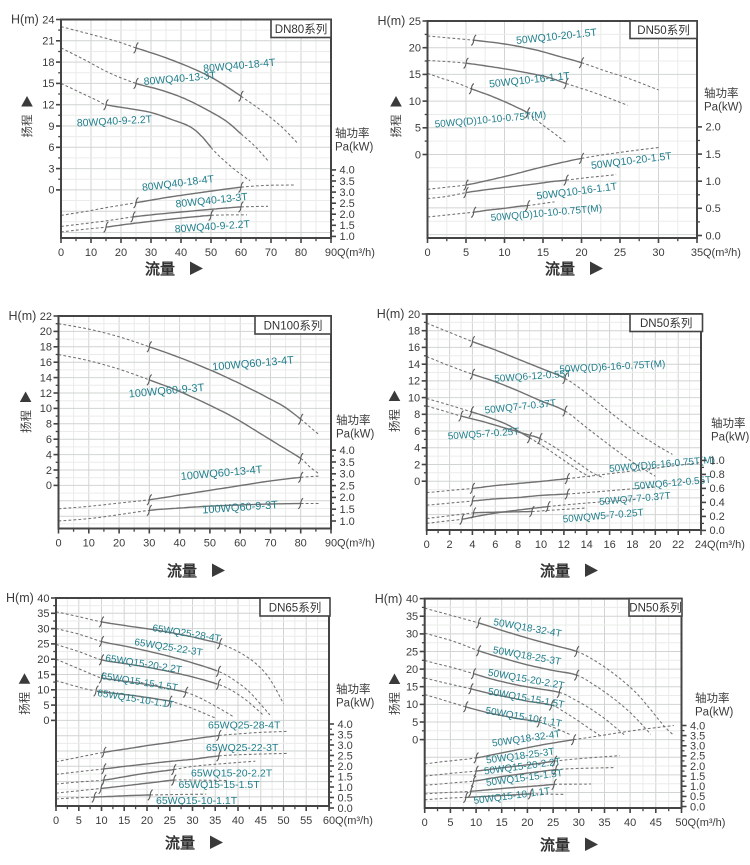 The height and width of the screenshot is (865, 750). What do you see at coordinates (48, 42) in the screenshot?
I see `svg-text: 21` at bounding box center [48, 42].